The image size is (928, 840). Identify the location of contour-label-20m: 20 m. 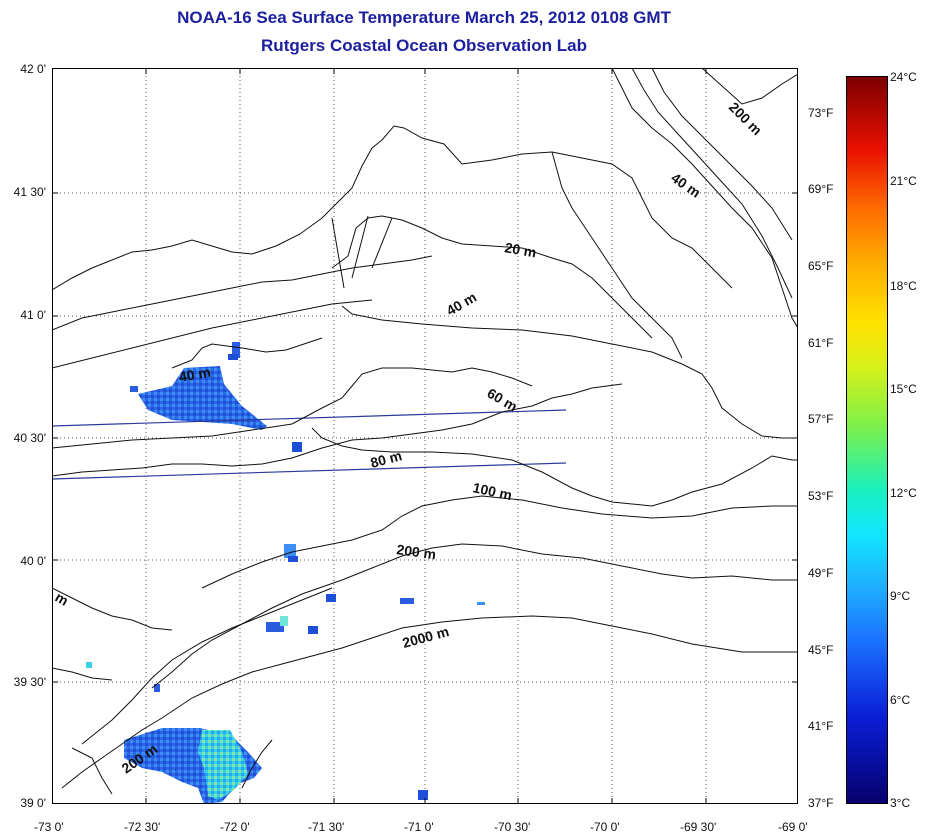
(520, 249).